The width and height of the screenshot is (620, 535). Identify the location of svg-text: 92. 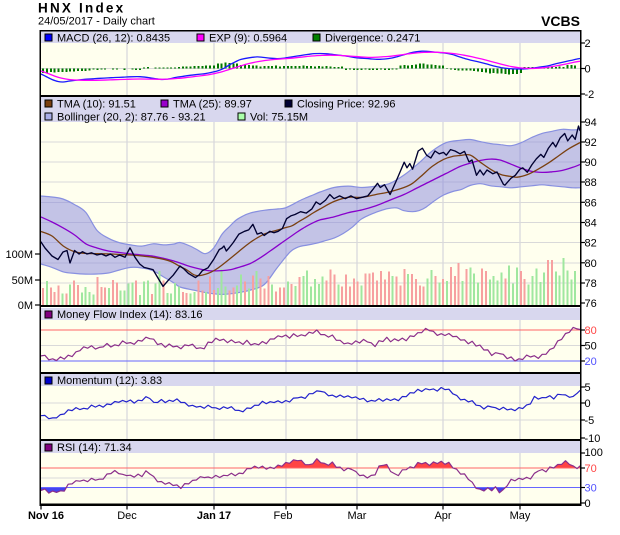
(591, 143).